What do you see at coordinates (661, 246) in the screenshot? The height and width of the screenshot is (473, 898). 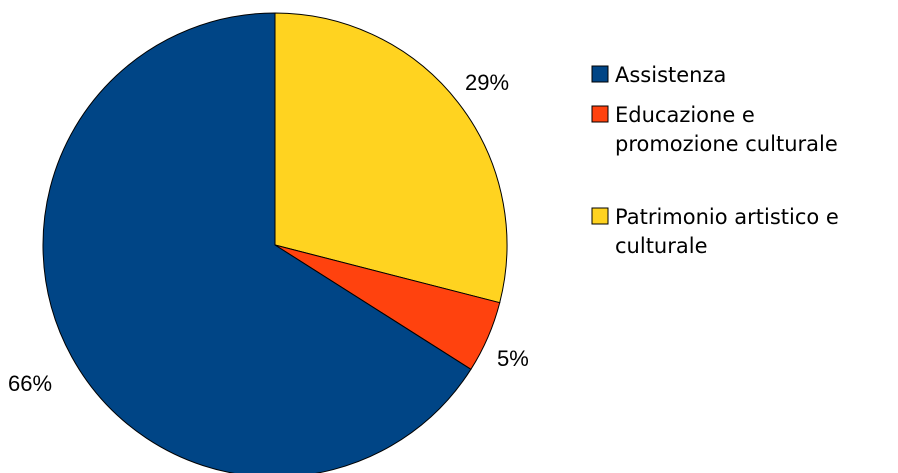 I see `legend-label-patrimonio-line-2: culturale` at bounding box center [661, 246].